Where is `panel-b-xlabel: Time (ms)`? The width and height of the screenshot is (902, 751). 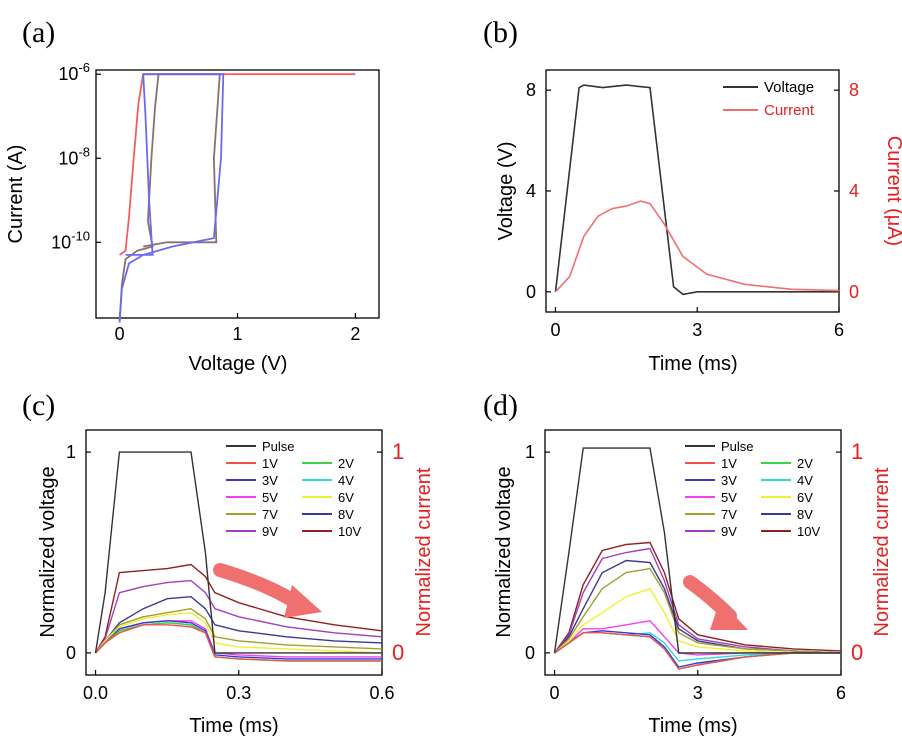
panel-b-xlabel: Time (ms) is located at coordinates (692, 364).